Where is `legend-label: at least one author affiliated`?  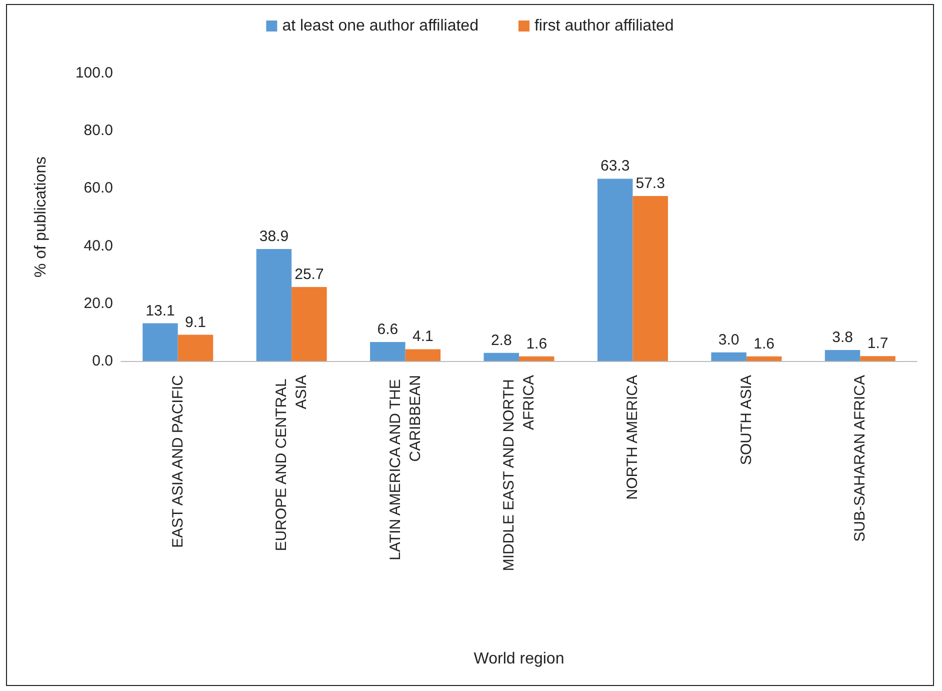
legend-label: at least one author affiliated is located at coordinates (380, 26).